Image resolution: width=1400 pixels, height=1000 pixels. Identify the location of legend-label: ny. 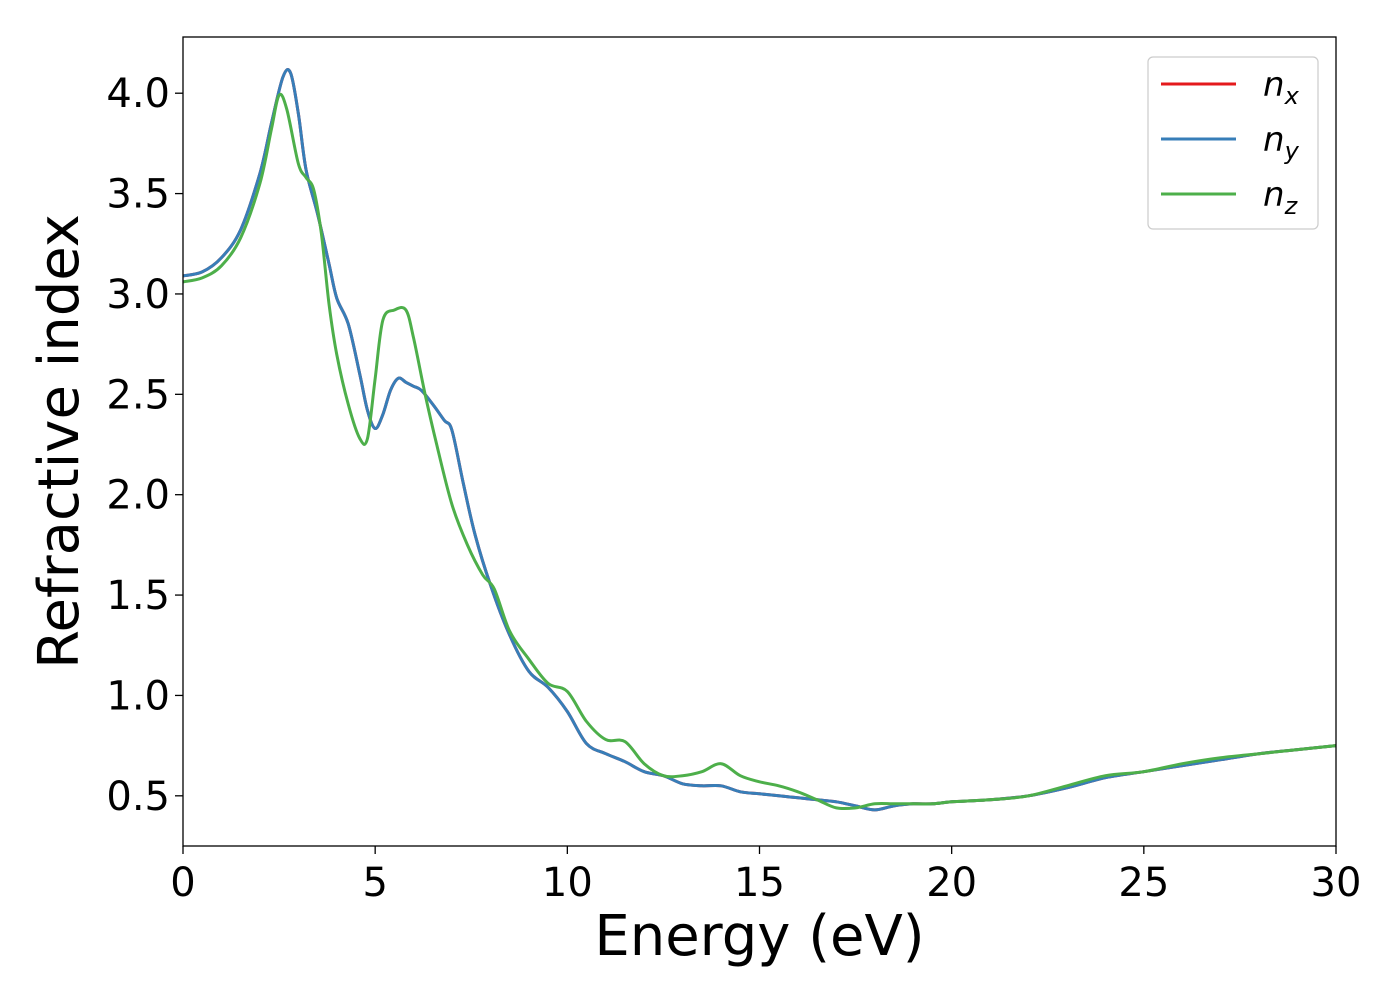
(1281, 142).